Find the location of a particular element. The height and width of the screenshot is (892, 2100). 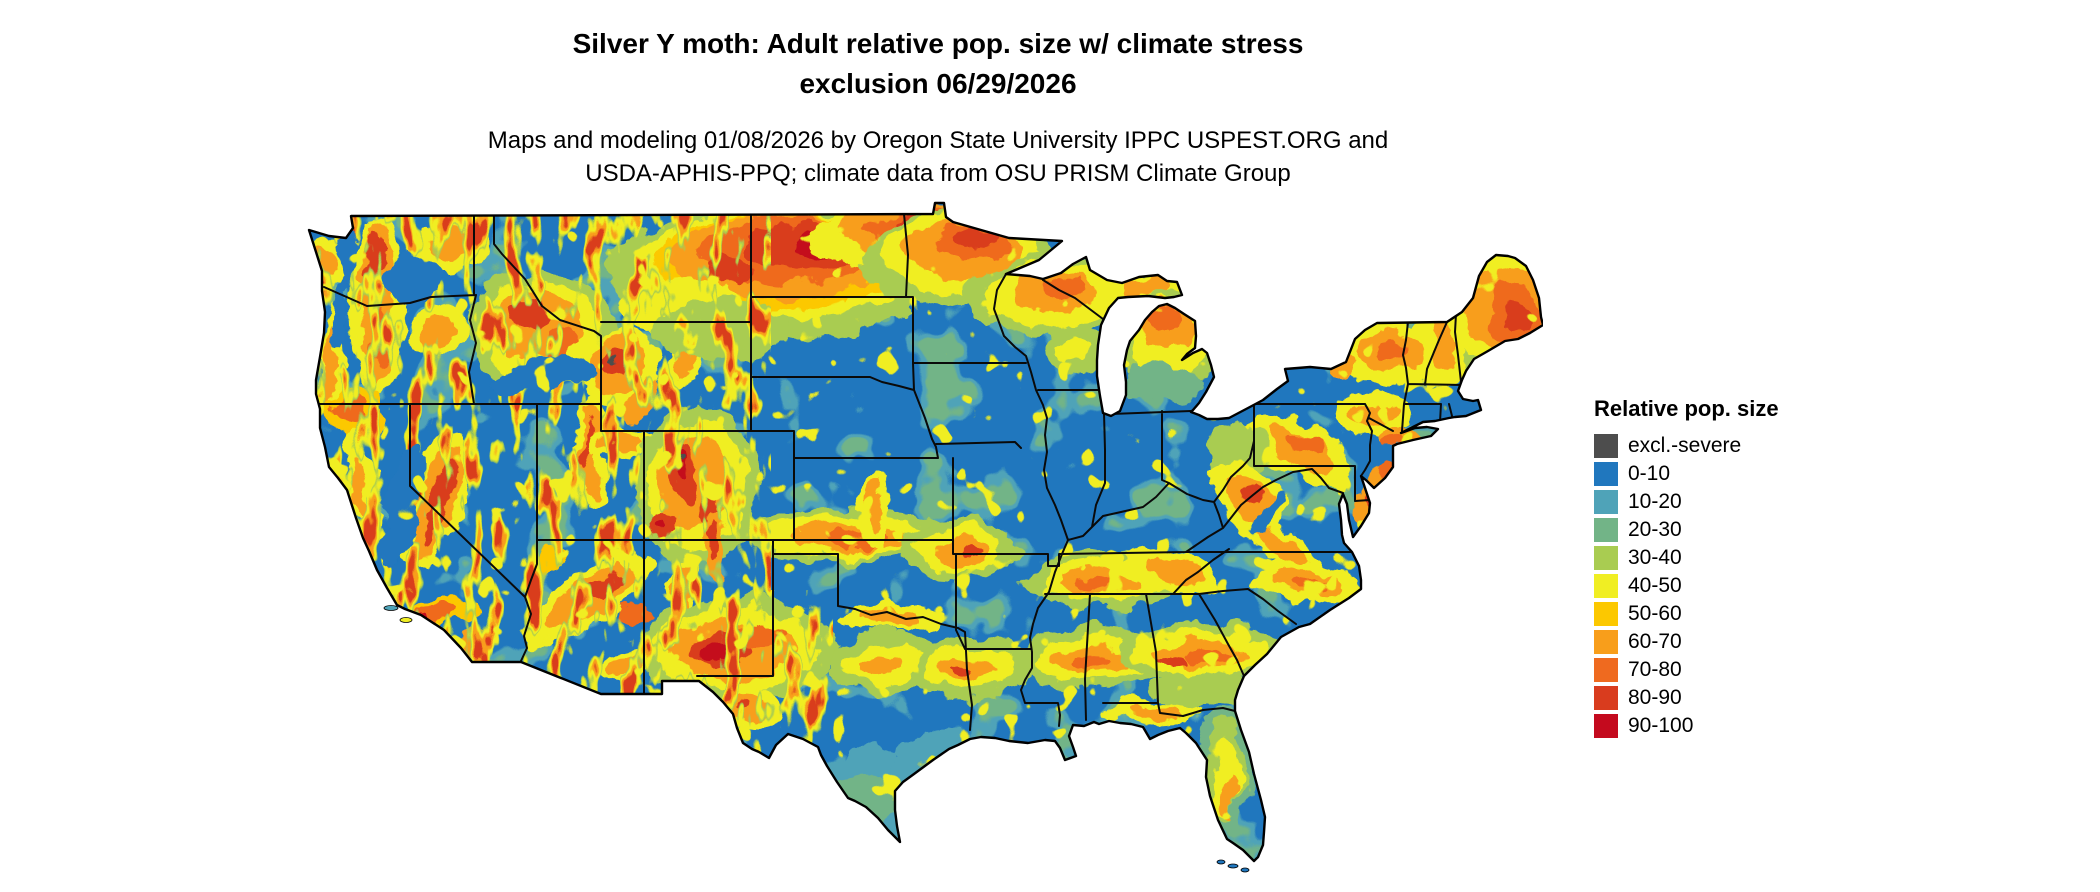

legend-item: 40-50 is located at coordinates (1686, 586).